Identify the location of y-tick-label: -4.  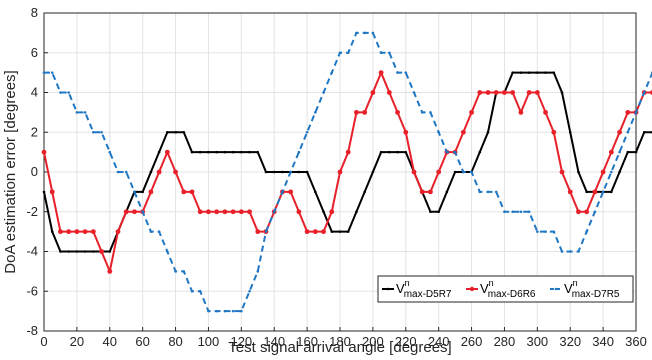
(32, 251).